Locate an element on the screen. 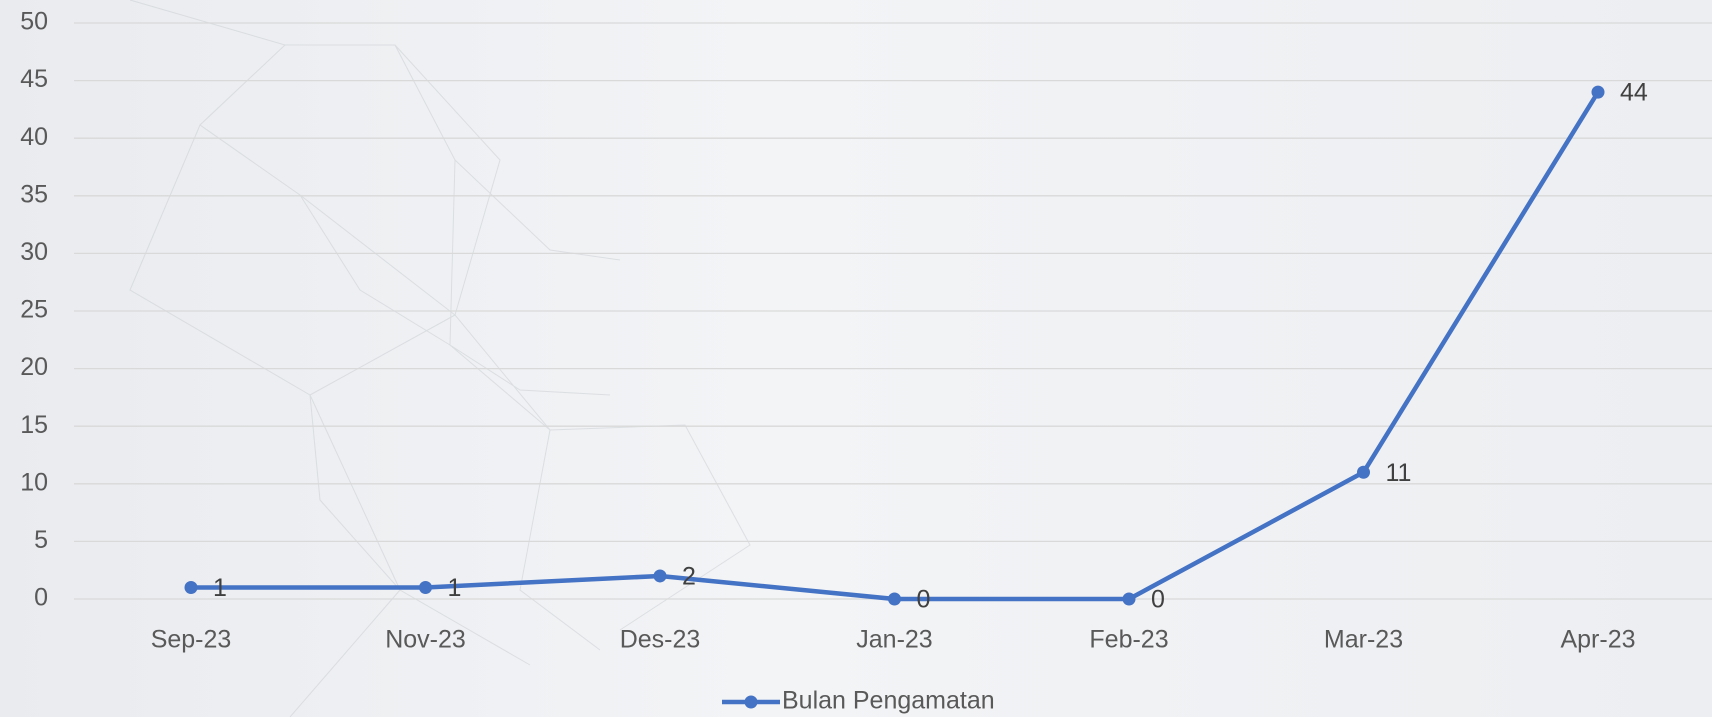 The image size is (1712, 717). x-tick-label: Jan-23 is located at coordinates (894, 640).